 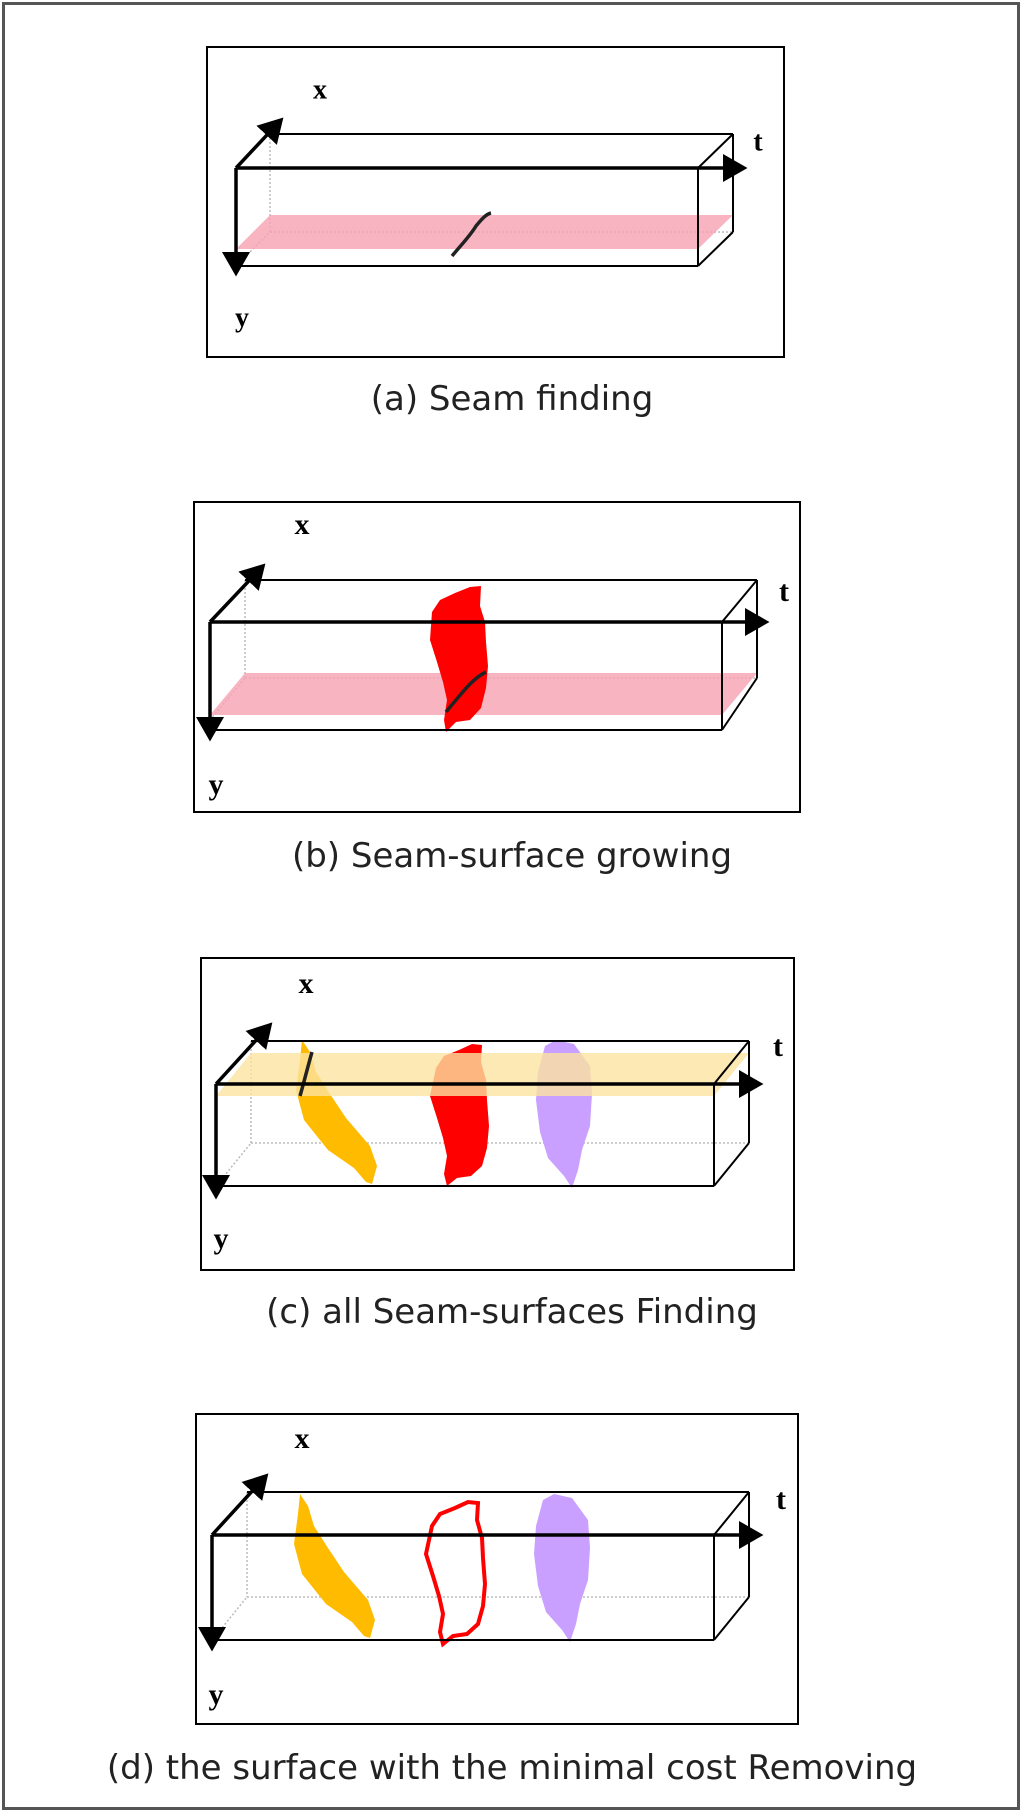 I want to click on seam-plane-pink, so click(x=484, y=232).